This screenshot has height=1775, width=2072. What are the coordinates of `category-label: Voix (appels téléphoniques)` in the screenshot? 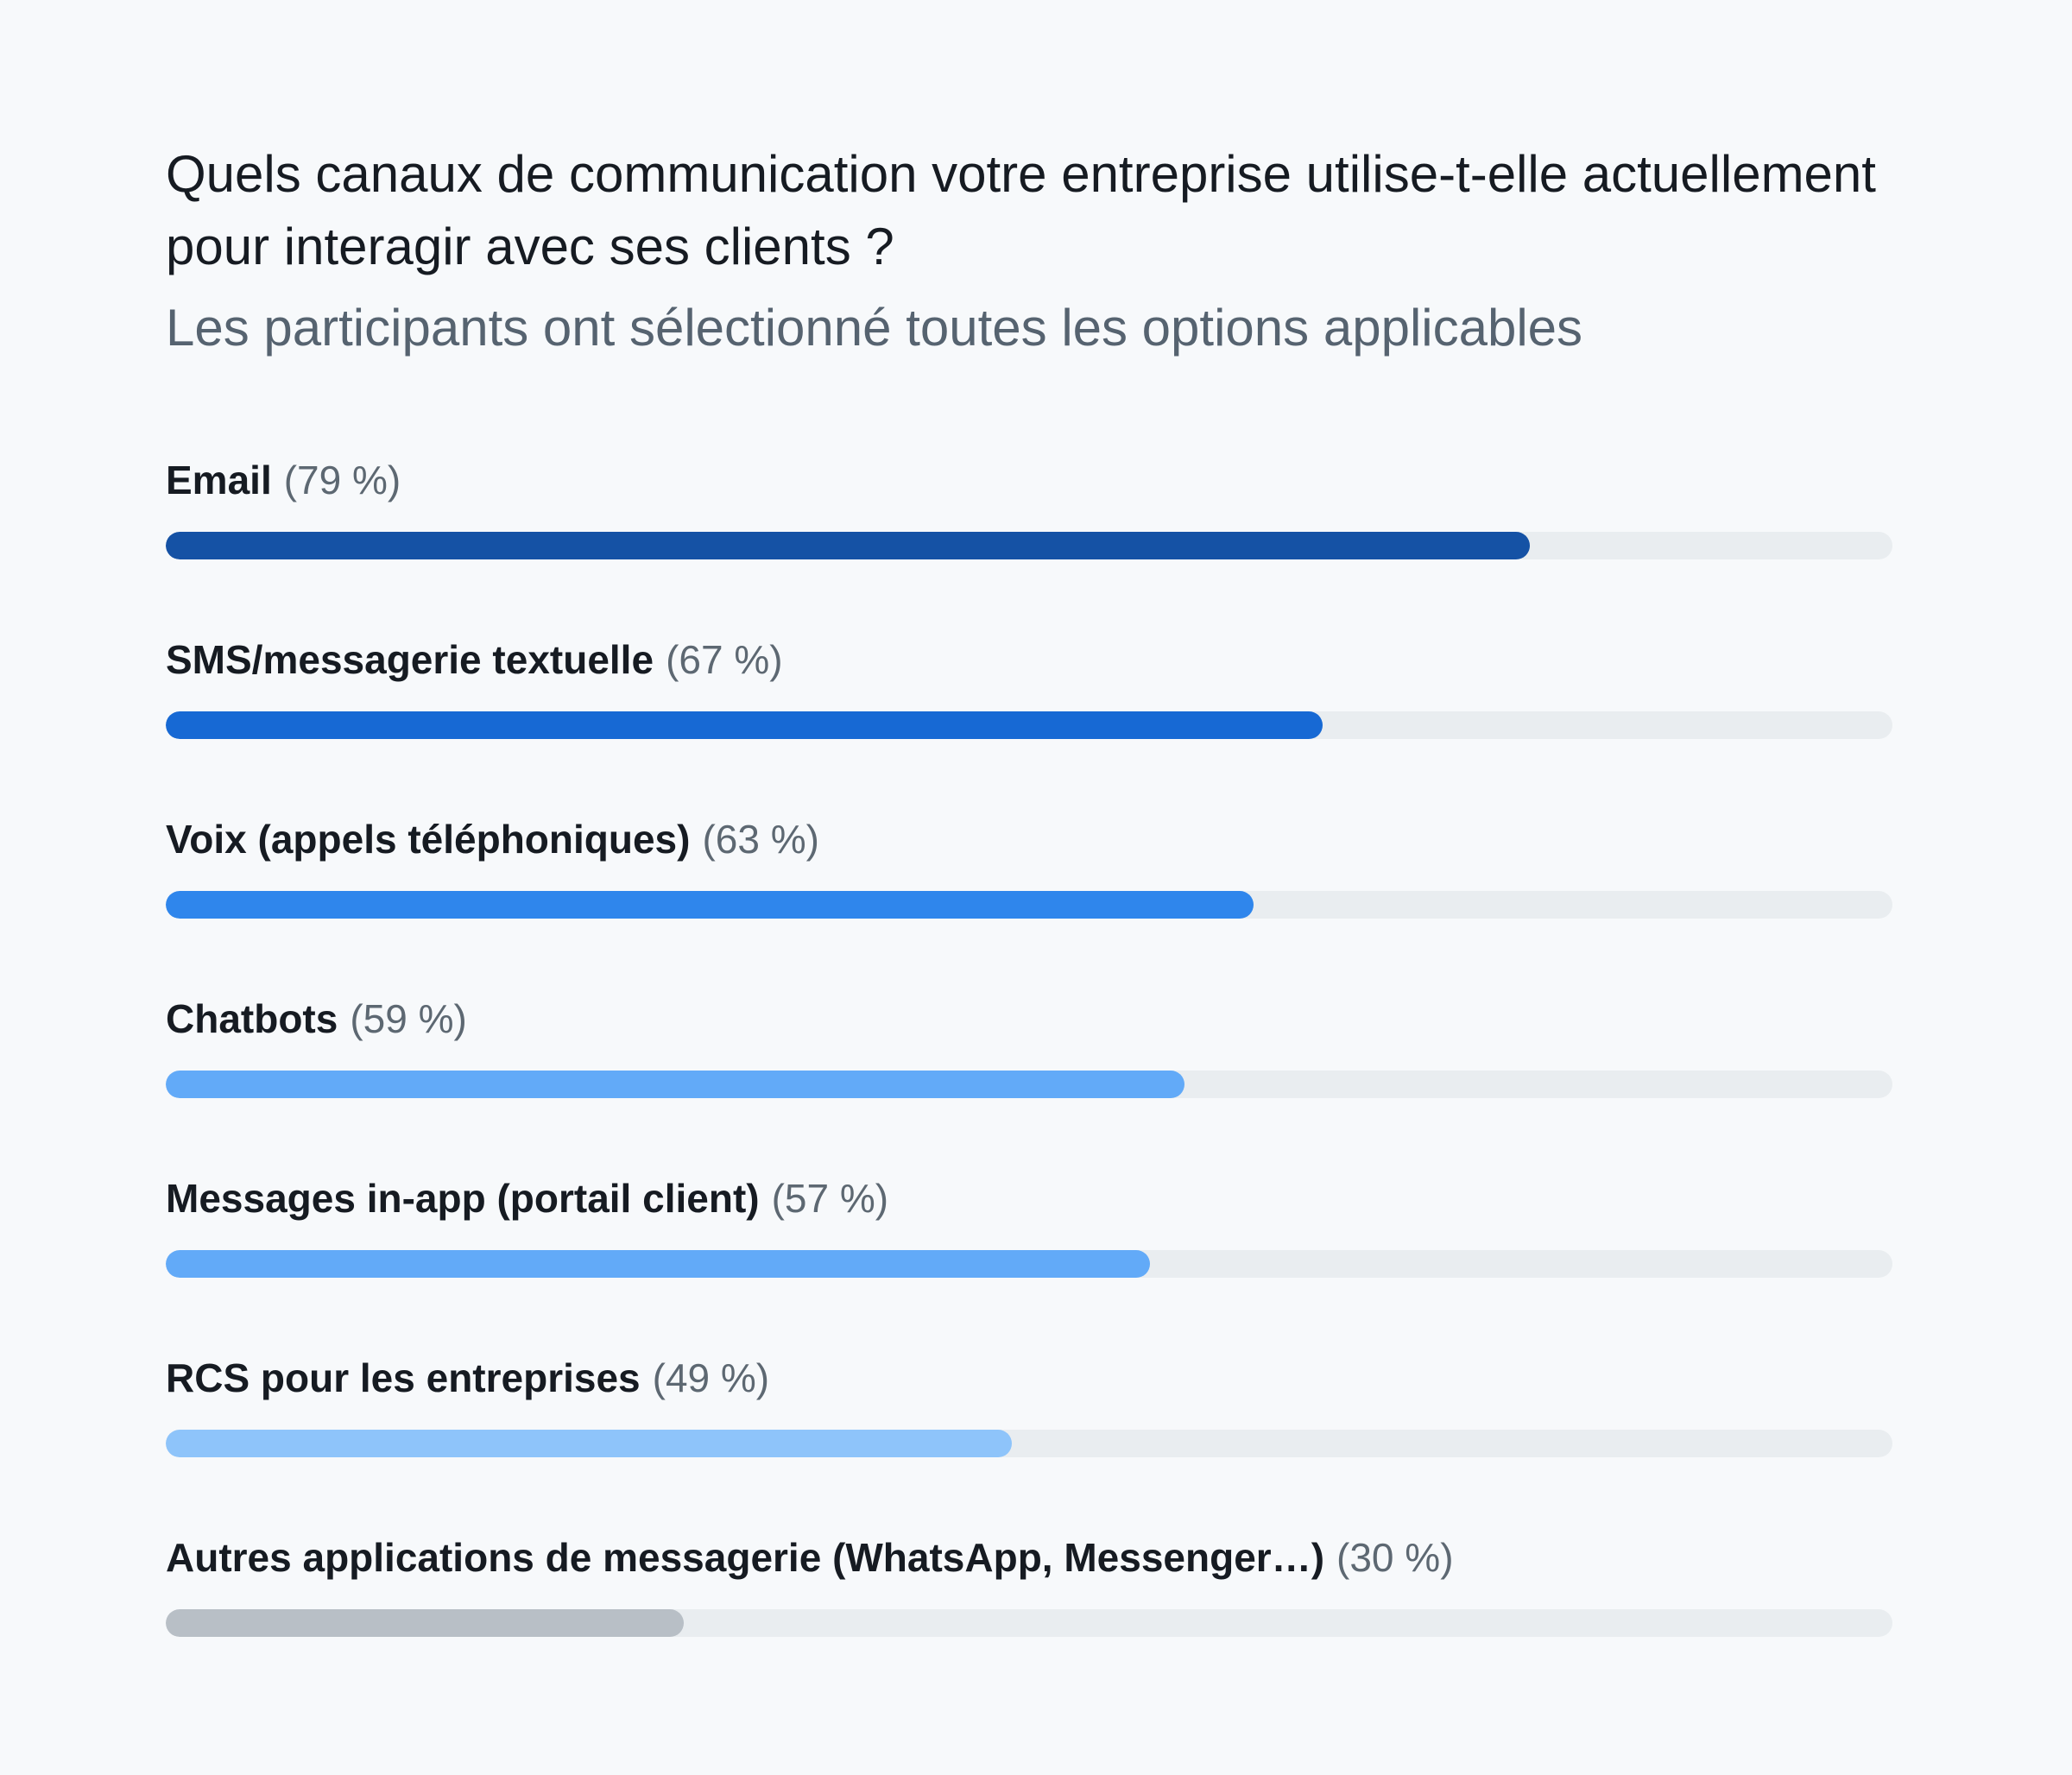 It's located at (428, 840).